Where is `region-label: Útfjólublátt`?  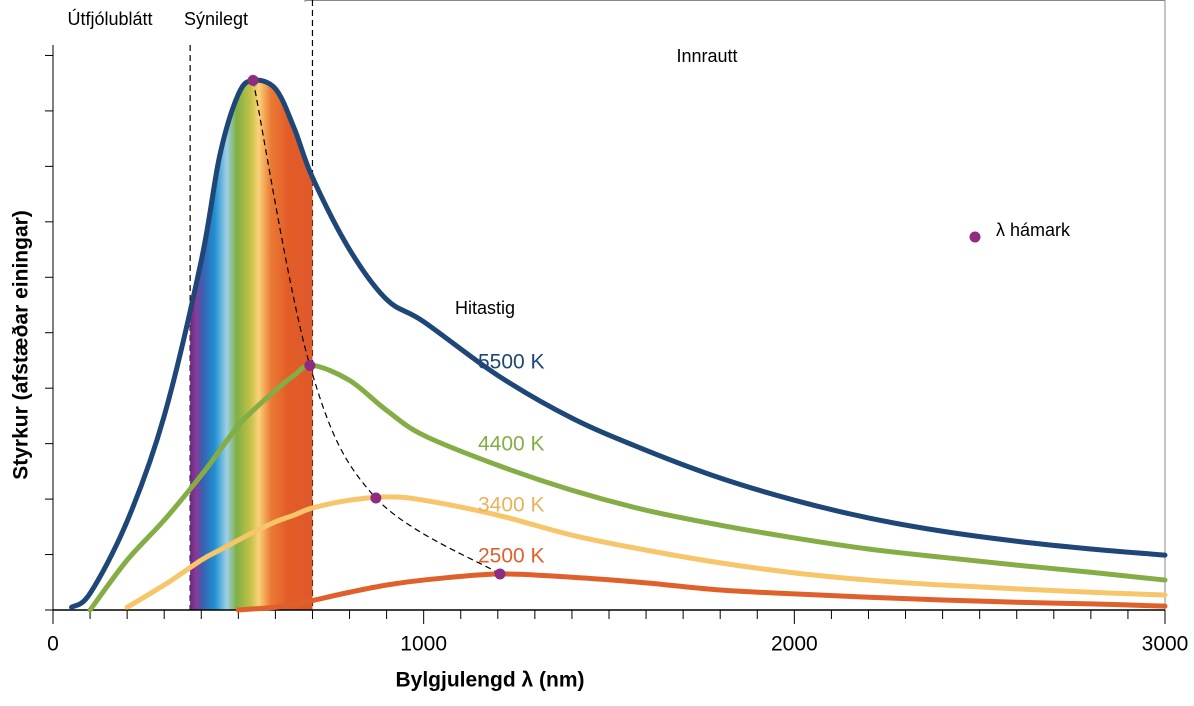
region-label: Útfjólublátt is located at coordinates (109, 18).